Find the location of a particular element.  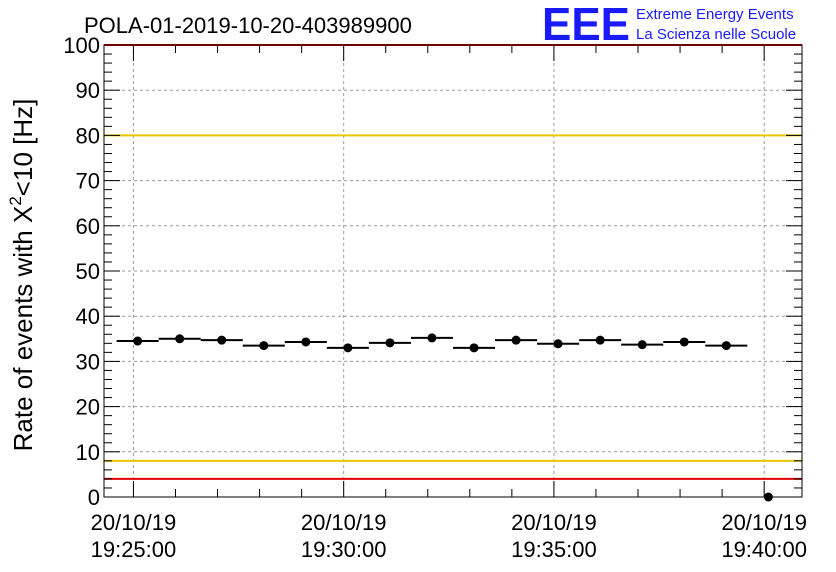

y-tick-label: 30 is located at coordinates (88, 361).